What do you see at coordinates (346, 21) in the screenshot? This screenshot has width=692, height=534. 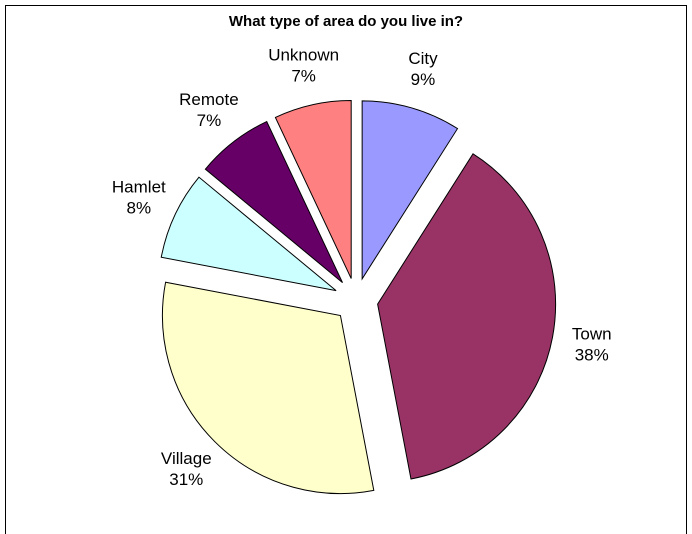 I see `chart-title: What type of area do you live in?` at bounding box center [346, 21].